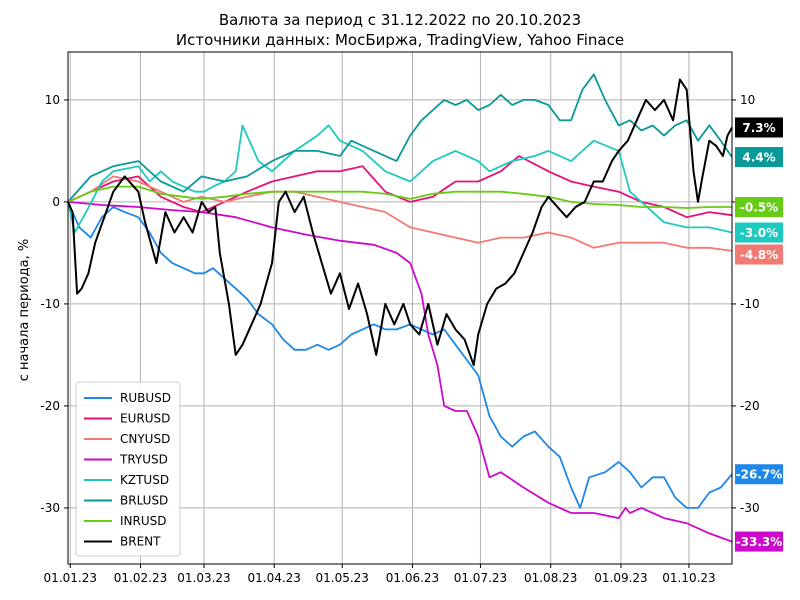 The width and height of the screenshot is (800, 600). What do you see at coordinates (480, 578) in the screenshot?
I see `x-tick-label: 01.07.23` at bounding box center [480, 578].